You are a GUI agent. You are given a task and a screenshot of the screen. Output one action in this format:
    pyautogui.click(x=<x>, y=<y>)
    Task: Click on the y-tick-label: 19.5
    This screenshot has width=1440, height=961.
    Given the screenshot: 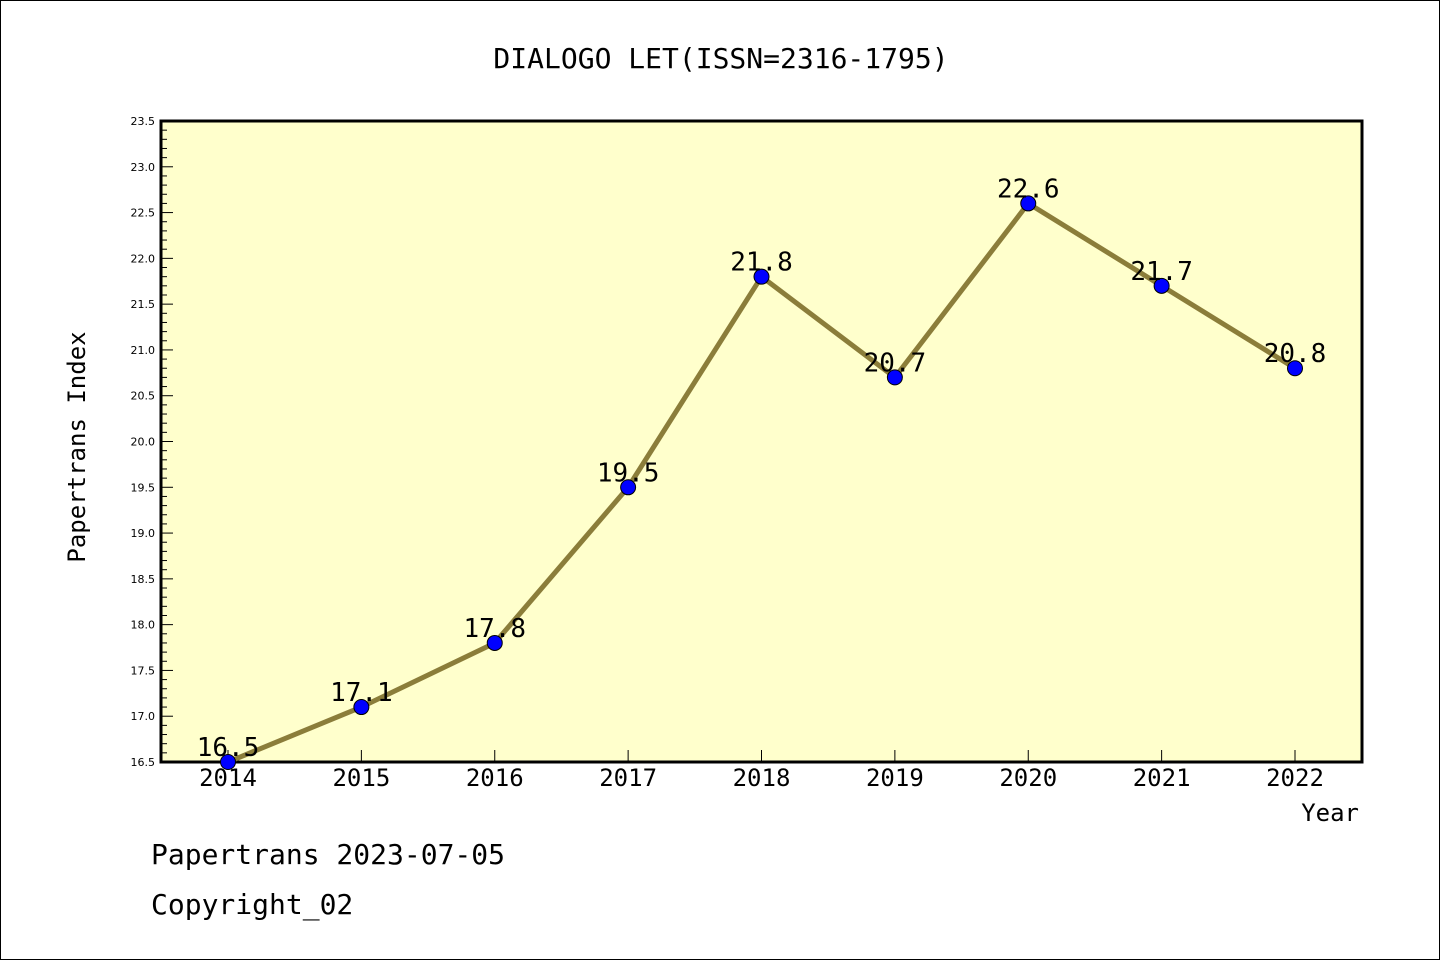 What is the action you would take?
    pyautogui.click(x=143, y=487)
    